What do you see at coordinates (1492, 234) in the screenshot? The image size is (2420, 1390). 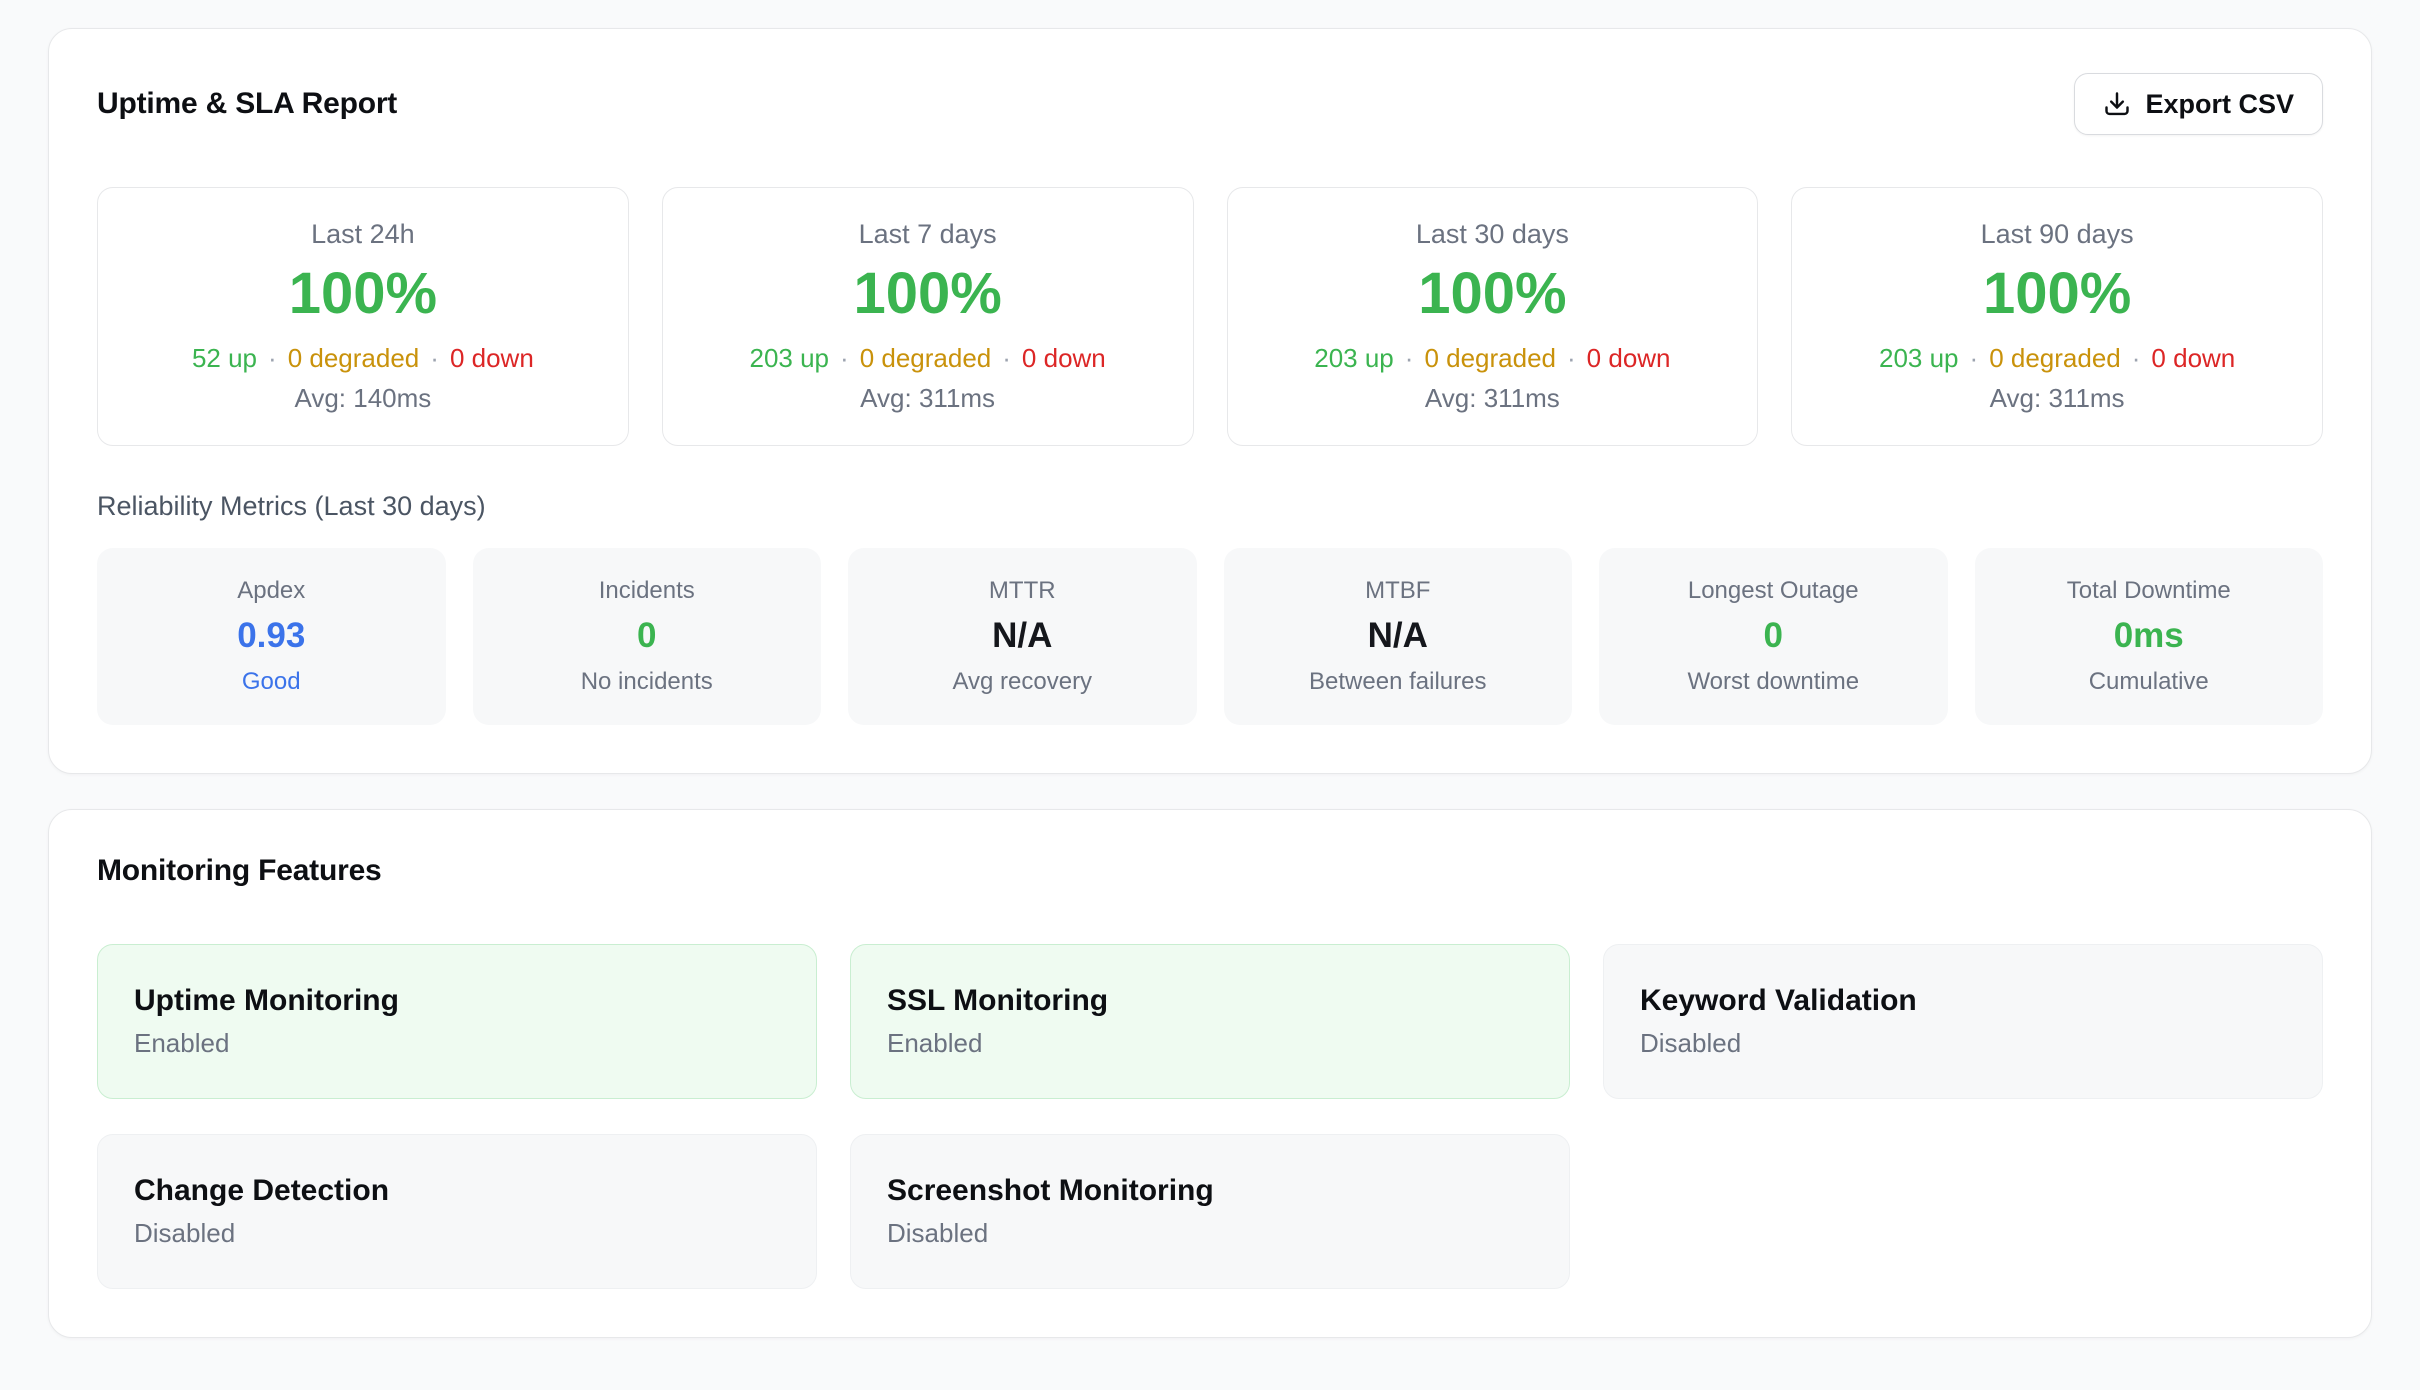 I see `period-label: Last 30 days` at bounding box center [1492, 234].